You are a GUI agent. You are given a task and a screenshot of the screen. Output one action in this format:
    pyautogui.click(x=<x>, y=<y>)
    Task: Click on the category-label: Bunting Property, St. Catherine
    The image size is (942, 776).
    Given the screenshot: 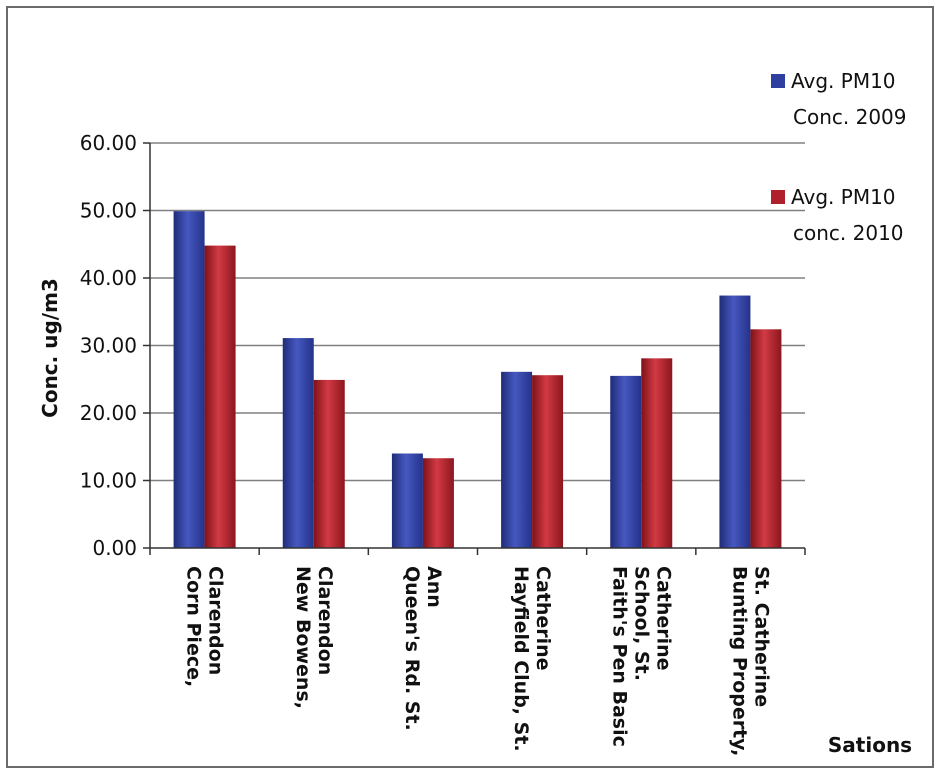 What is the action you would take?
    pyautogui.click(x=750, y=661)
    